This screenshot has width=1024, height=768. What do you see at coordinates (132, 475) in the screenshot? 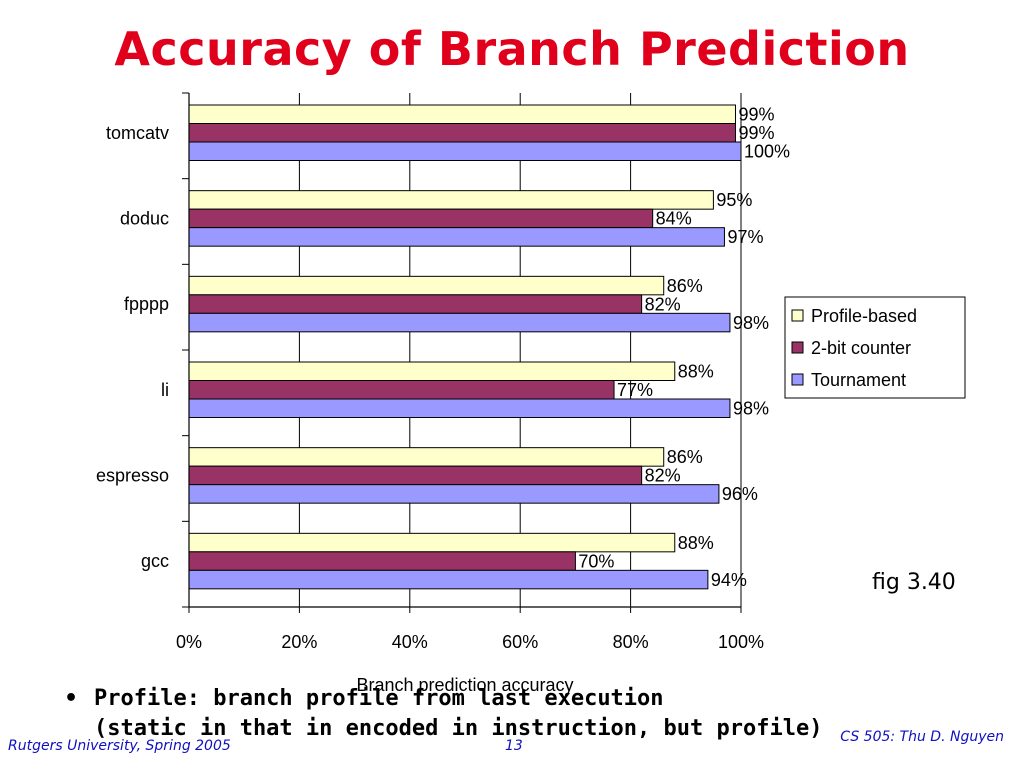
I see `category-label: espresso` at bounding box center [132, 475].